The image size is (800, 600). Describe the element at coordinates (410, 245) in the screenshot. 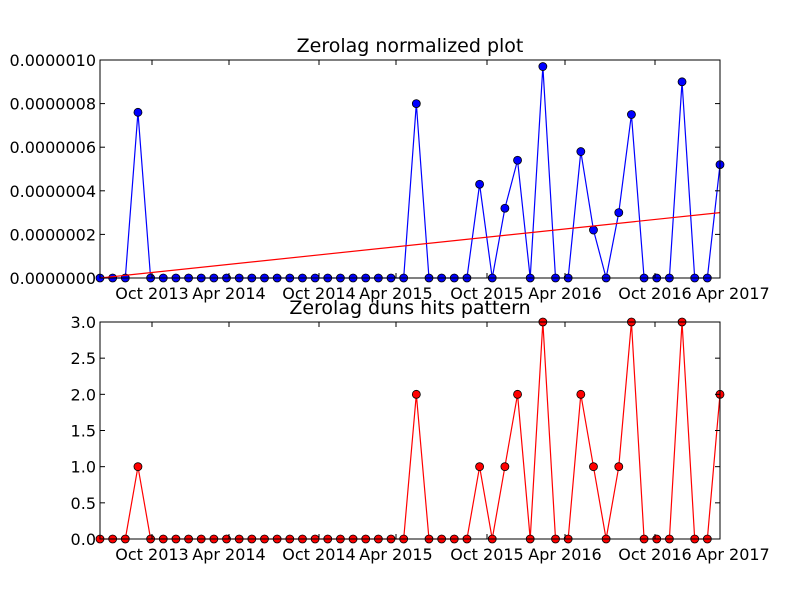

I see `top-series-1-line` at that location.